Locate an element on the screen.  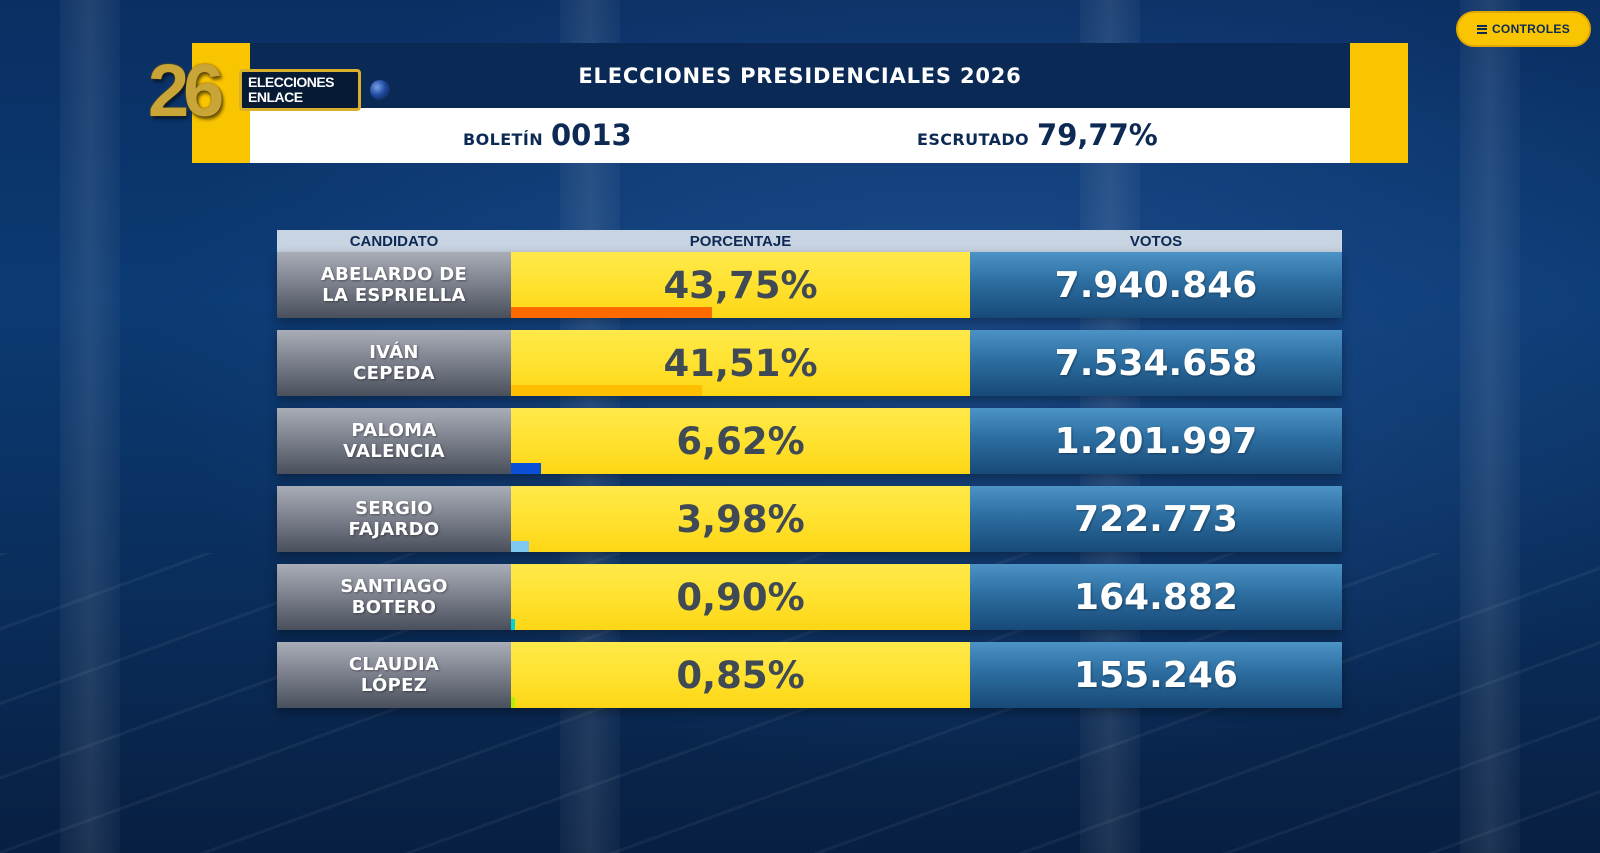
column-header-votos: VOTOS is located at coordinates (1156, 241).